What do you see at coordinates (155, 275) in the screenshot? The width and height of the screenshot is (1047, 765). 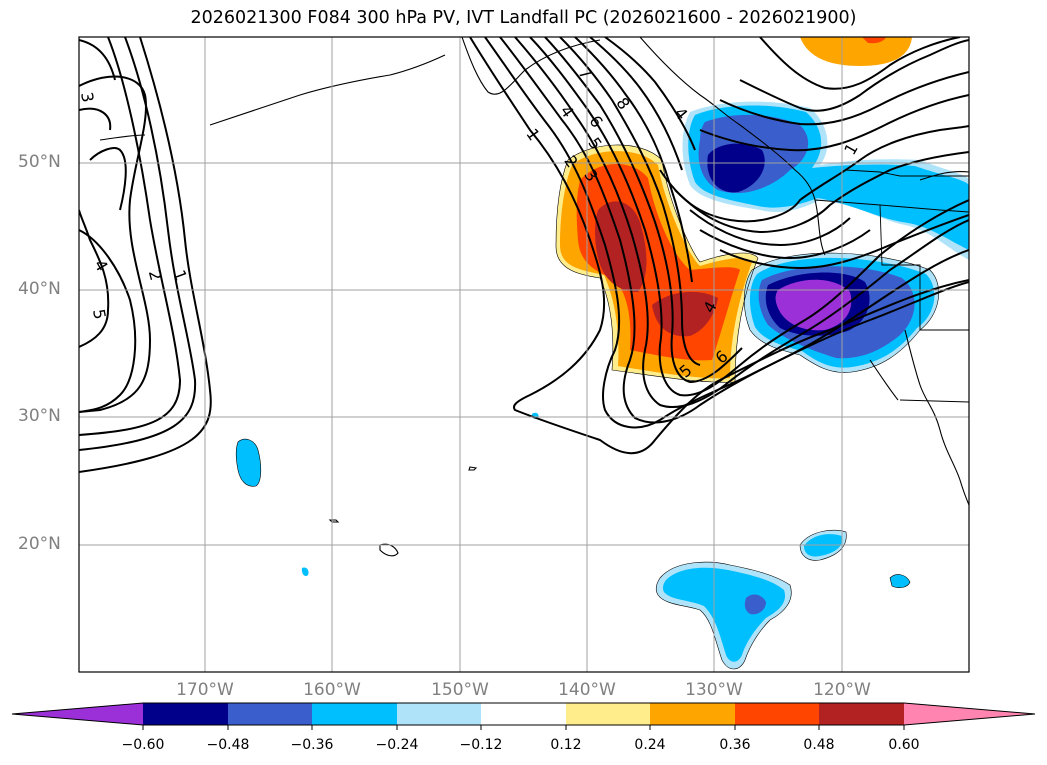 I see `contour-label: 2` at bounding box center [155, 275].